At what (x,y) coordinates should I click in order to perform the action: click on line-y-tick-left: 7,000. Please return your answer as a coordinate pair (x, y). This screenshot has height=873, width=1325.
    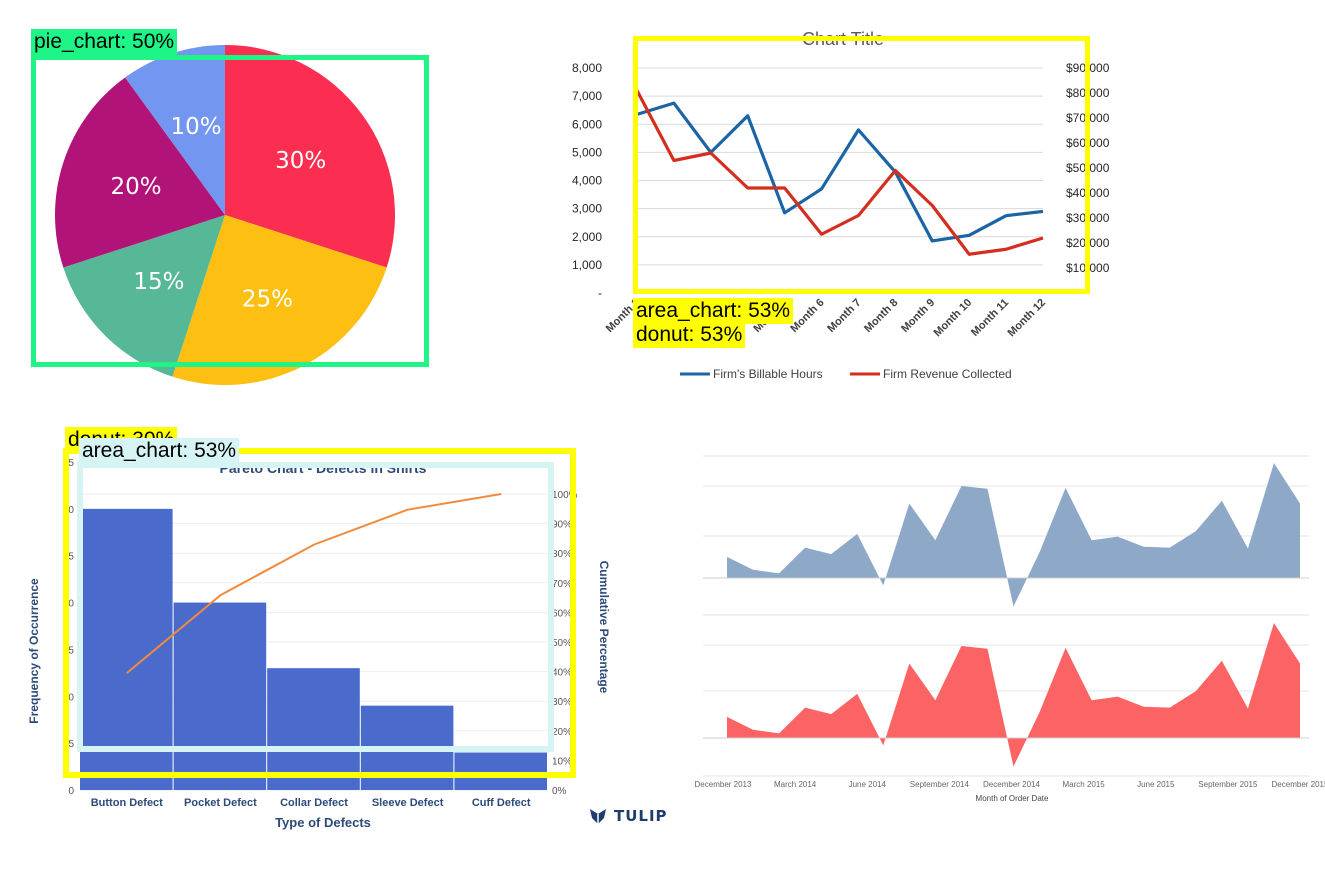
    Looking at the image, I should click on (587, 96).